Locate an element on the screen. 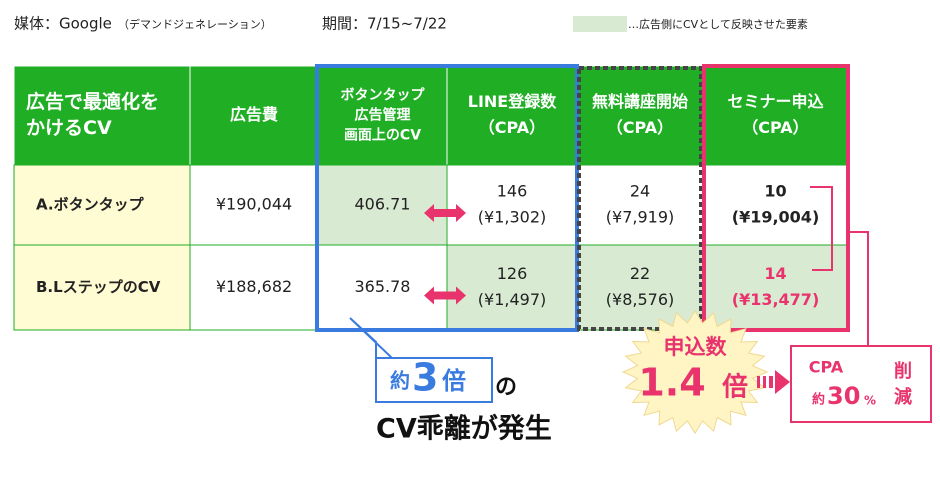 The height and width of the screenshot is (486, 940). cell-text: 365.78 is located at coordinates (383, 286).